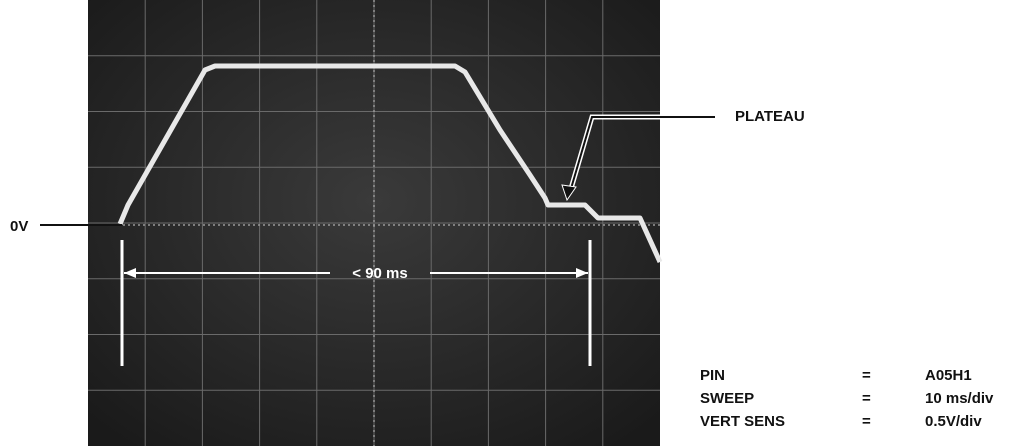 This screenshot has width=1021, height=446. I want to click on settings-cell: A05H1, so click(948, 375).